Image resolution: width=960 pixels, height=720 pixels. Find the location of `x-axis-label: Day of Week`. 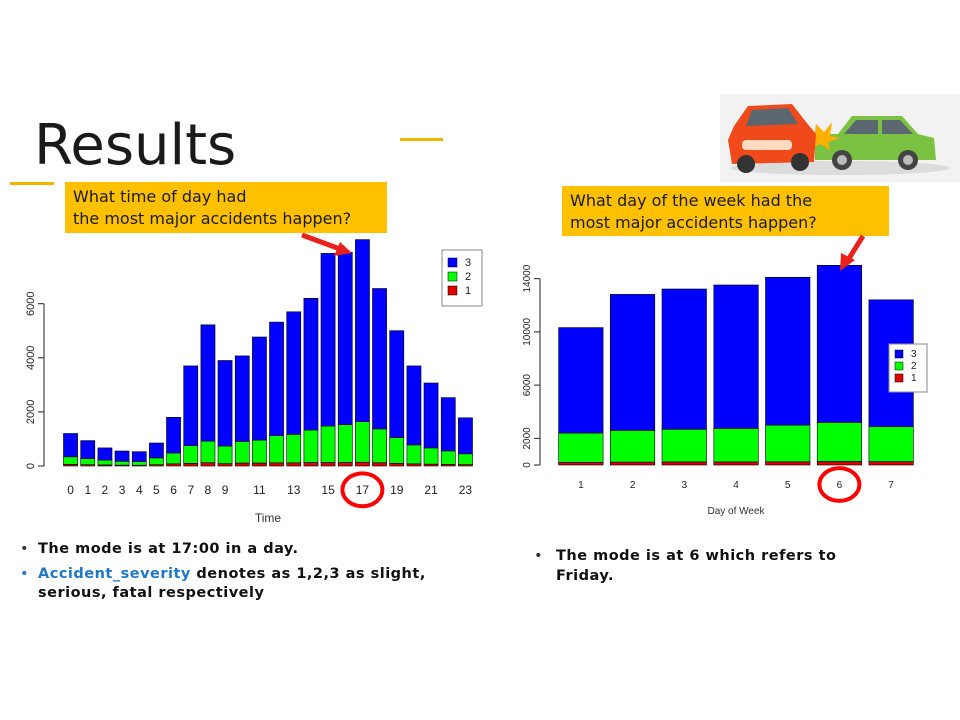

x-axis-label: Day of Week is located at coordinates (736, 511).